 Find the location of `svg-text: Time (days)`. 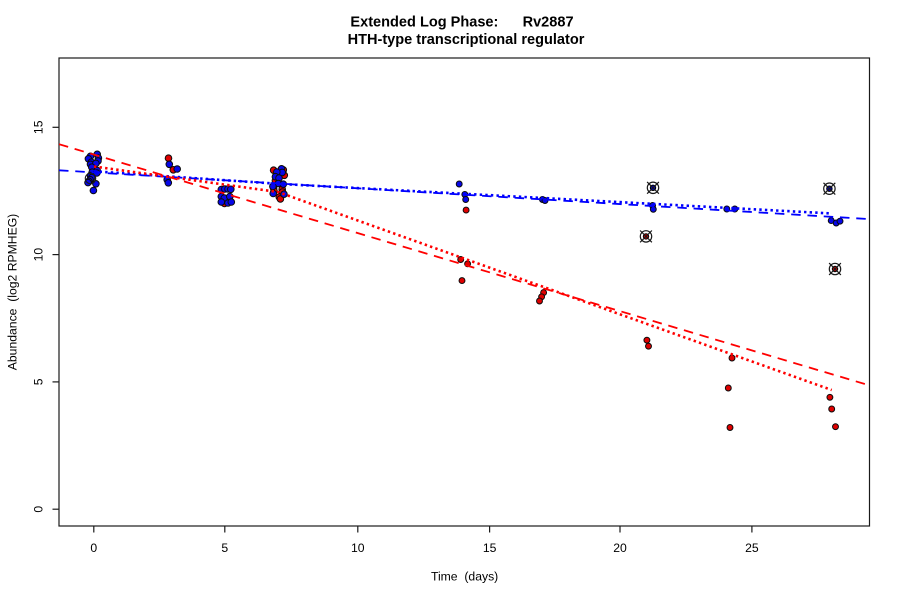

svg-text: Time (days) is located at coordinates (464, 576).